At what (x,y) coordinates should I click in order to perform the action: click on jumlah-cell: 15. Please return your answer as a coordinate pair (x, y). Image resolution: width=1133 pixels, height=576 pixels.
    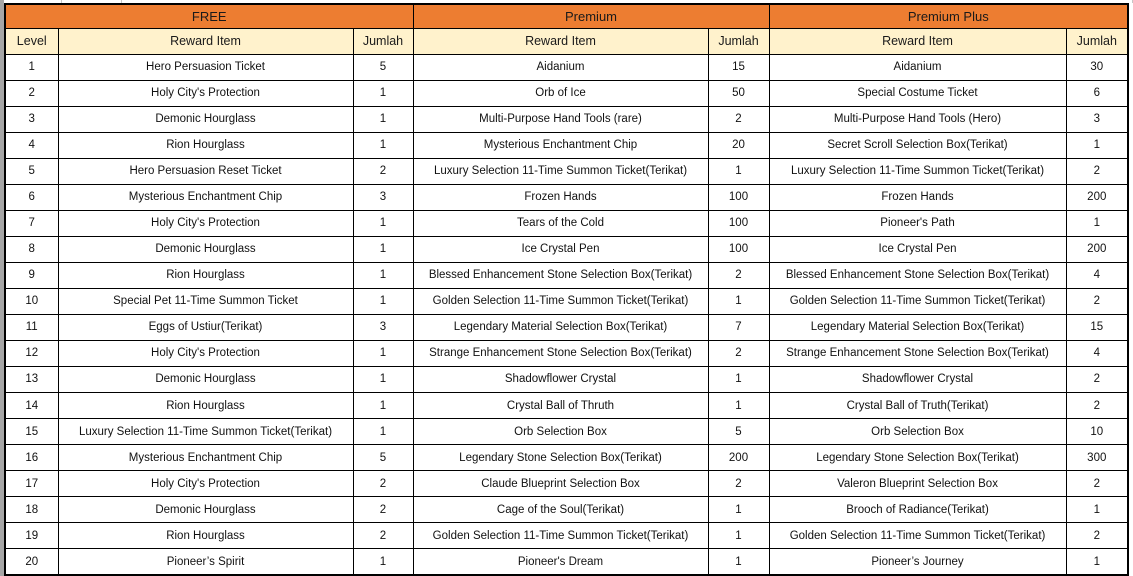
    Looking at the image, I should click on (738, 67).